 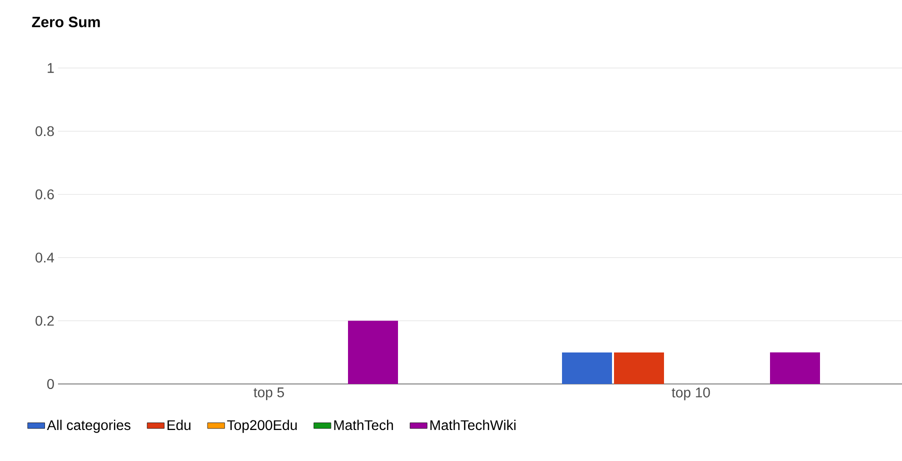 What do you see at coordinates (50, 384) in the screenshot?
I see `y-tick-label: 0` at bounding box center [50, 384].